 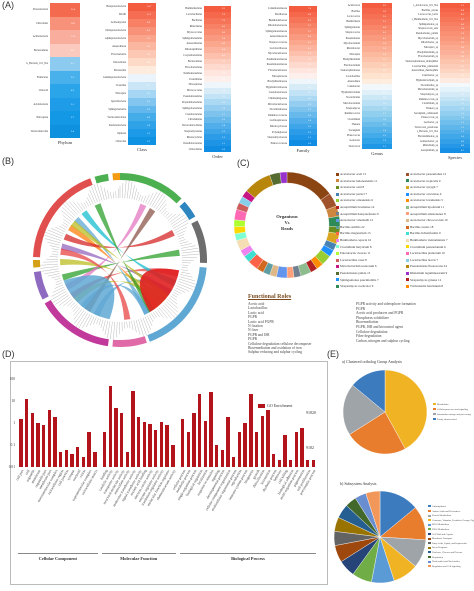 What do you see at coordinates (309, 31) in the screenshot?
I see `heatmap-cell-value: 5.2` at bounding box center [309, 31].